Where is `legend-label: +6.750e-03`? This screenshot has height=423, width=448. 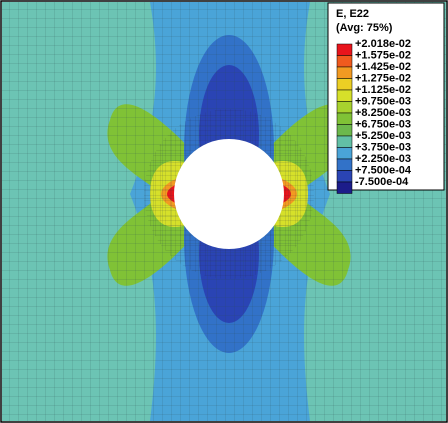
legend-label: +6.750e-03 is located at coordinates (383, 124).